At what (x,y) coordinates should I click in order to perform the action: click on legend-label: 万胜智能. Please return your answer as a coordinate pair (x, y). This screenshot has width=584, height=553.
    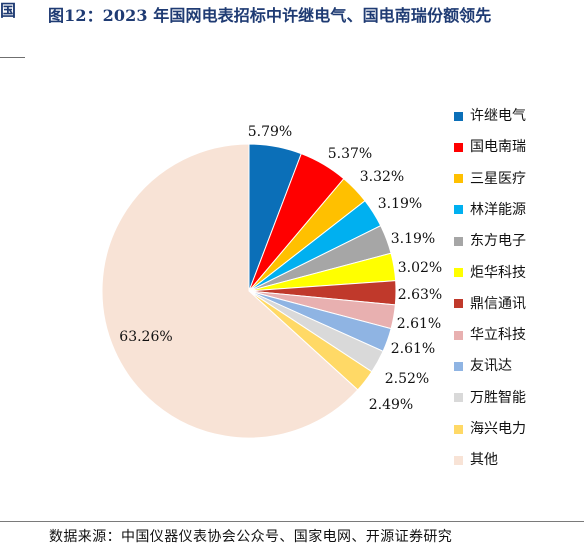
    Looking at the image, I should click on (498, 397).